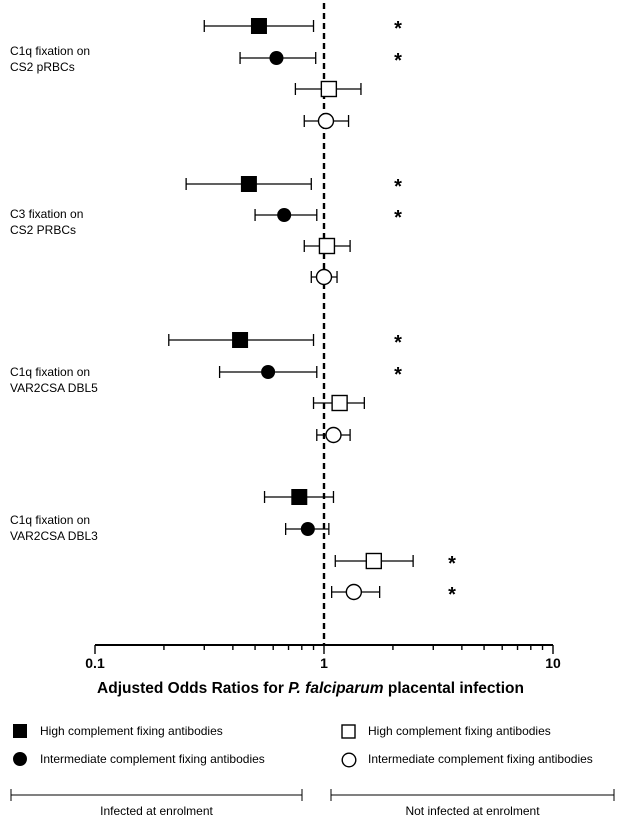 The width and height of the screenshot is (621, 825). Describe the element at coordinates (333, 435) in the screenshot. I see `g3-intermediate_open-point` at that location.